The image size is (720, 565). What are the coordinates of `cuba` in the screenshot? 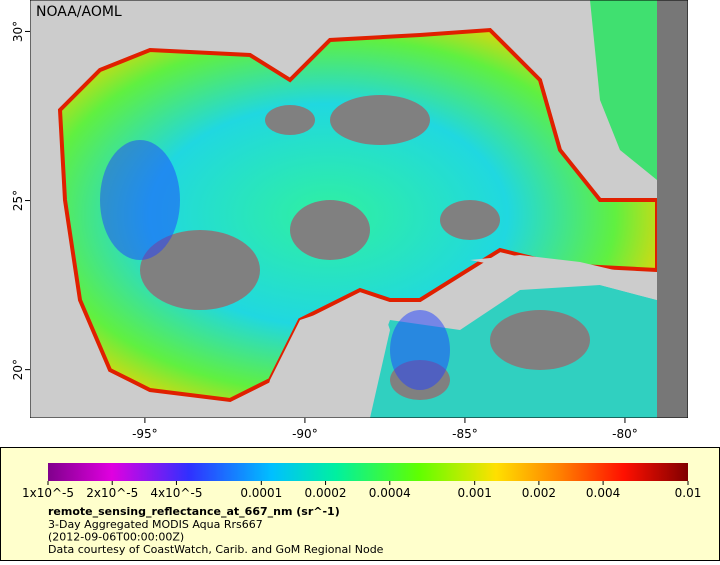 It's located at (563, 277).